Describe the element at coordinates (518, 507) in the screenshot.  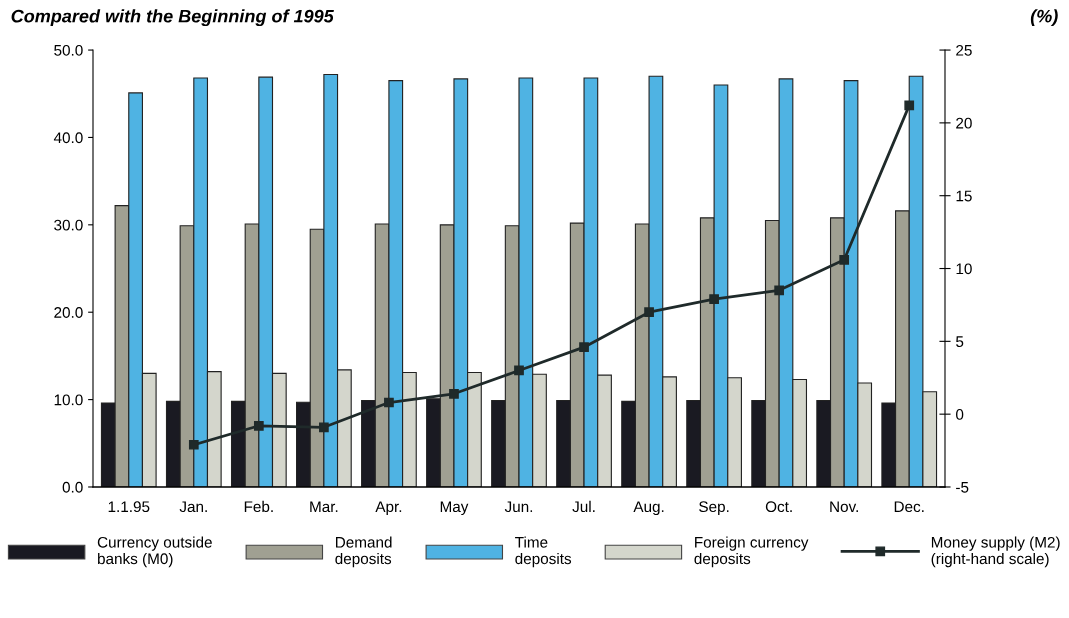
I see `x-tick-label: Jun.` at that location.